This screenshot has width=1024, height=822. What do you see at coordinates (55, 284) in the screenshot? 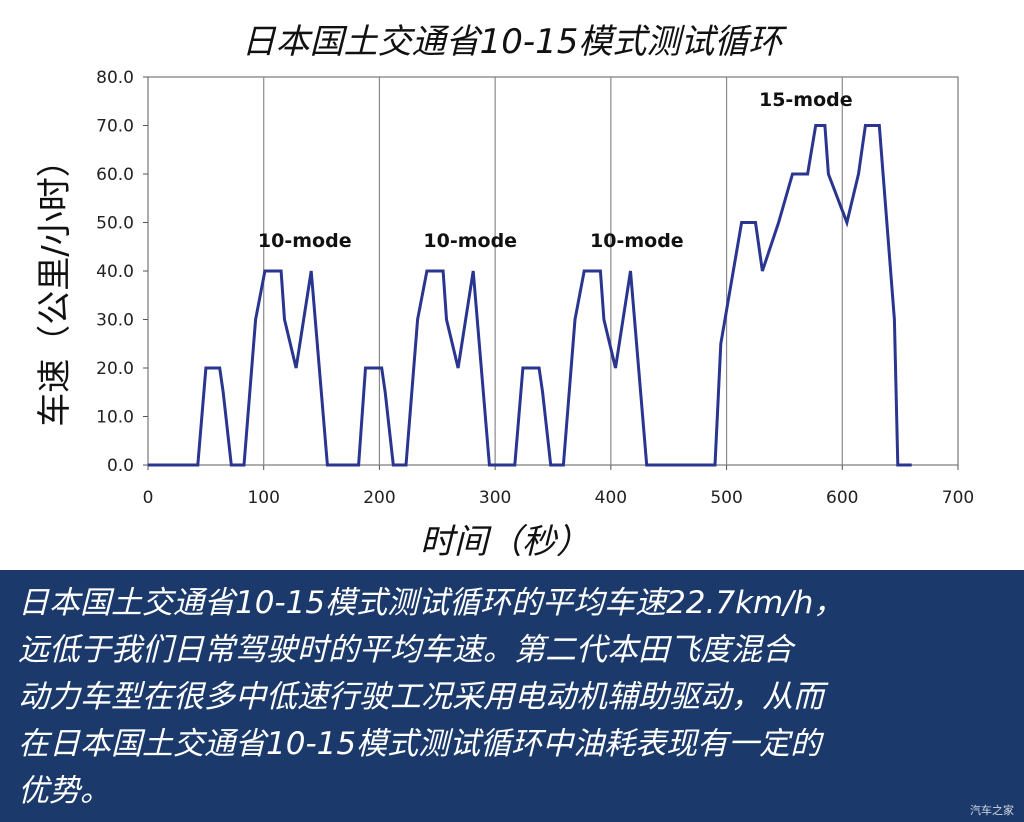
I see `y-axis-label: 车速（公里/小时）` at bounding box center [55, 284].